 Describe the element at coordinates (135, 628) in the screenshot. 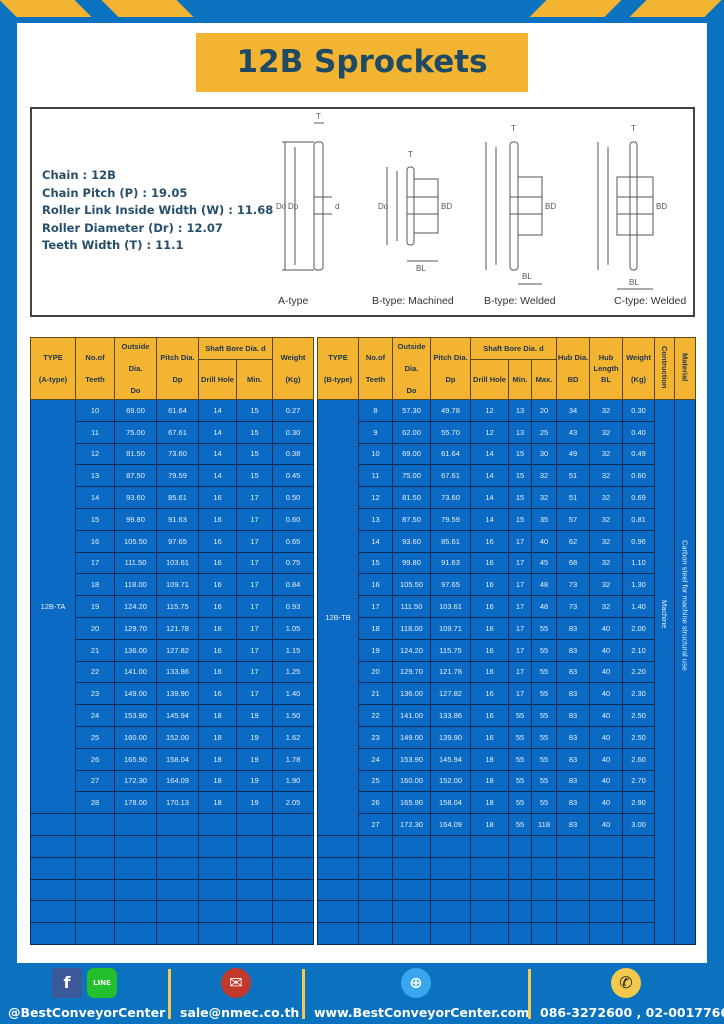

I see `table-cell: 129.70` at that location.